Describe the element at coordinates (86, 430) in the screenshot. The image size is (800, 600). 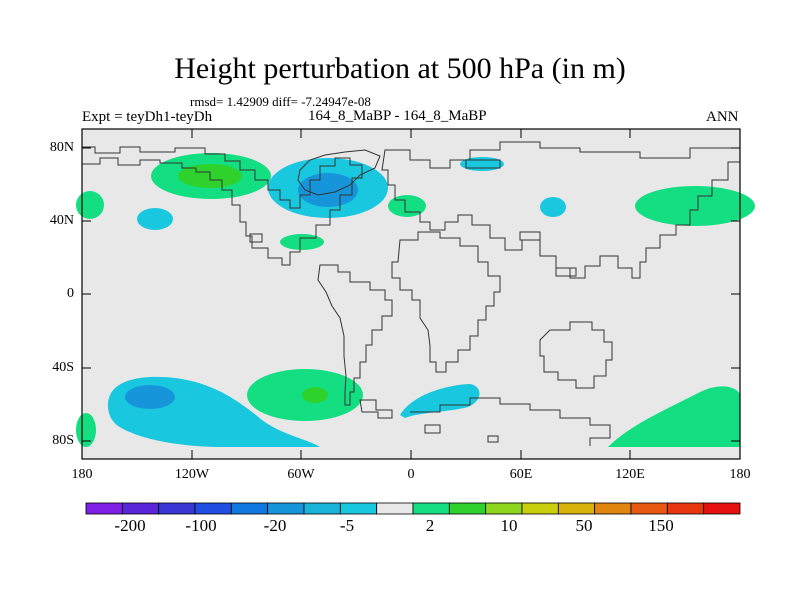
I see `contour-pos-southwest-edge` at that location.